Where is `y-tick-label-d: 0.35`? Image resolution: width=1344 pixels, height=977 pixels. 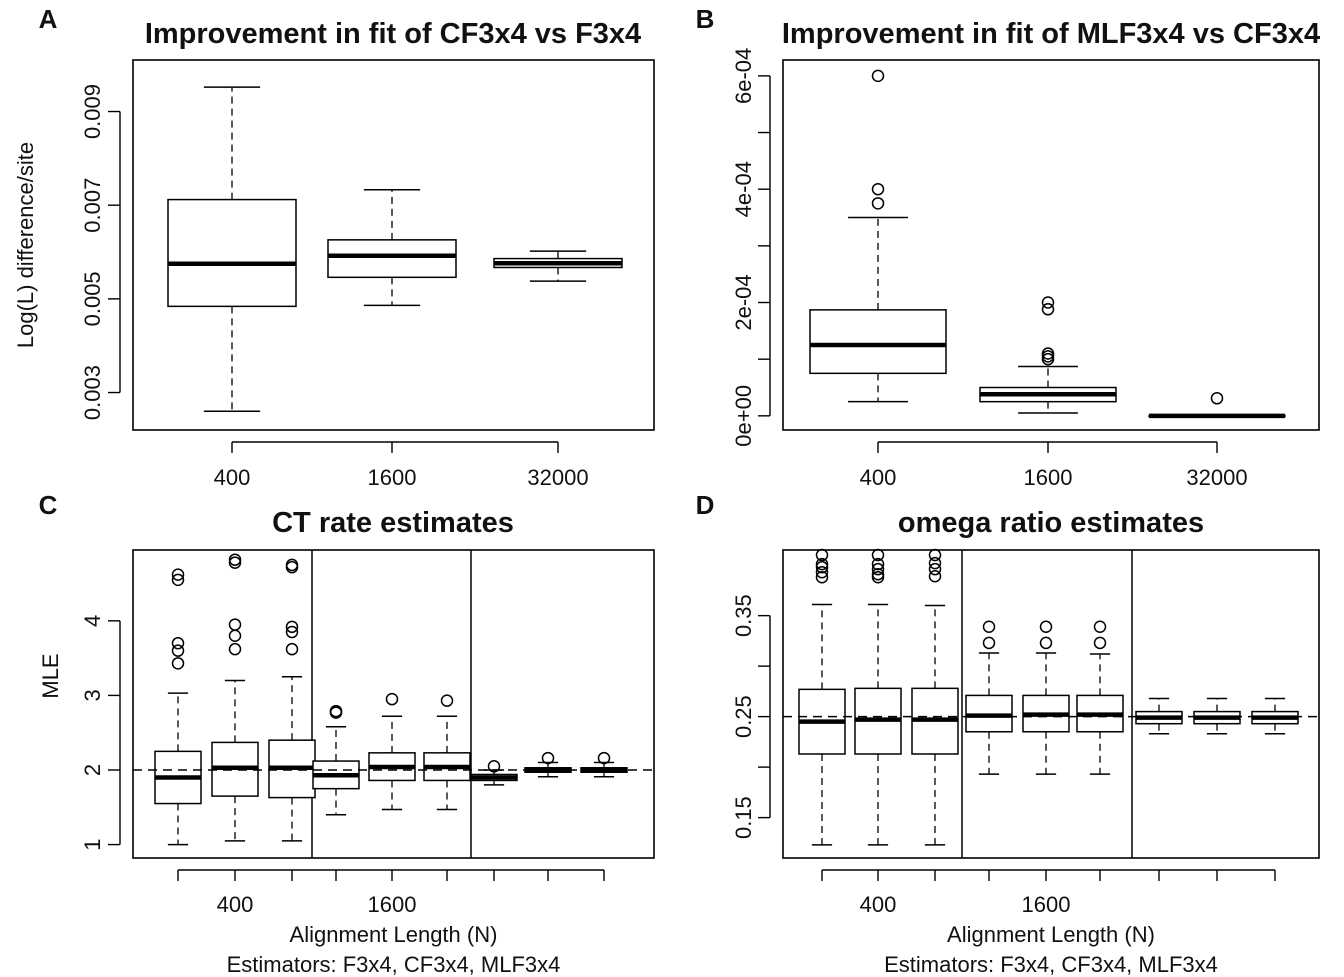
y-tick-label-d: 0.35 is located at coordinates (743, 615).